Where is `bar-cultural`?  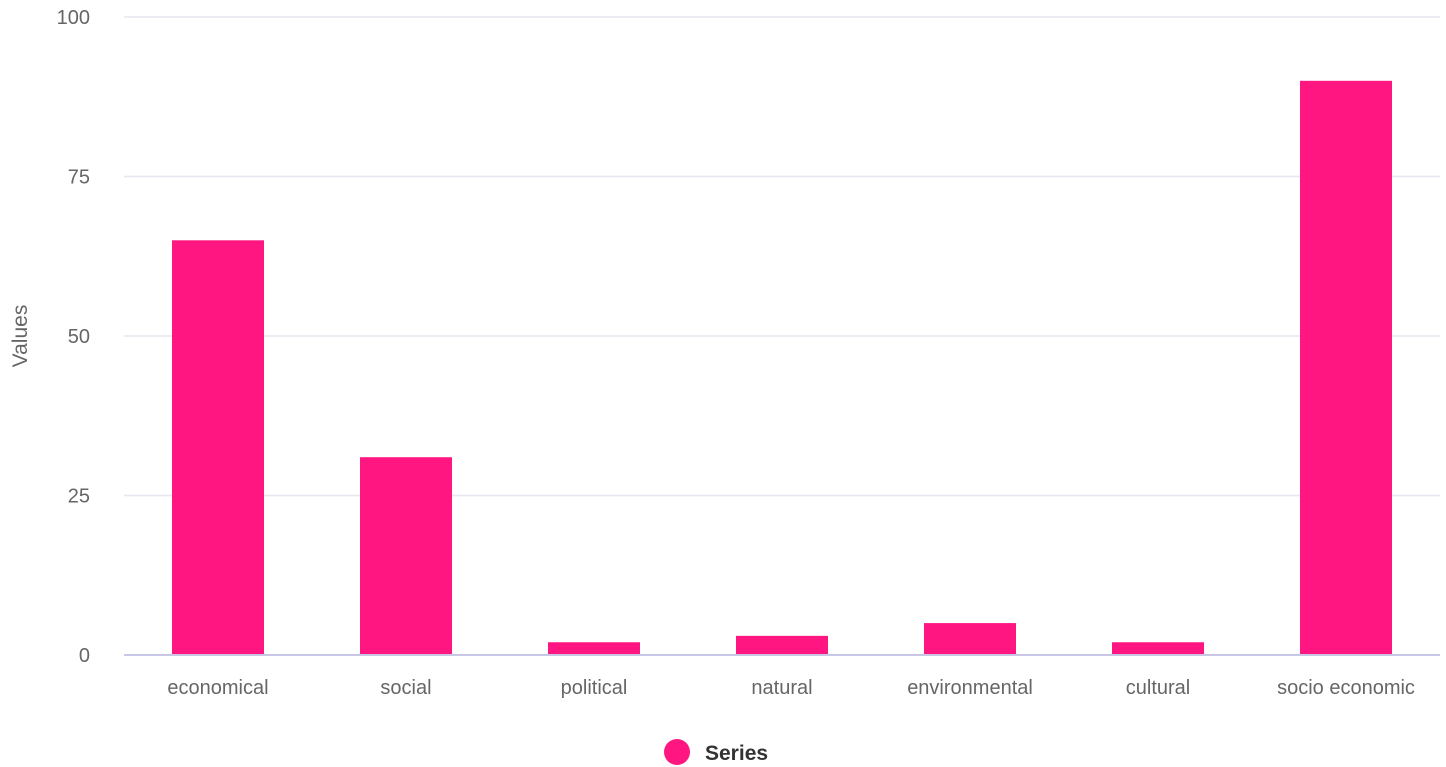
bar-cultural is located at coordinates (1158, 648).